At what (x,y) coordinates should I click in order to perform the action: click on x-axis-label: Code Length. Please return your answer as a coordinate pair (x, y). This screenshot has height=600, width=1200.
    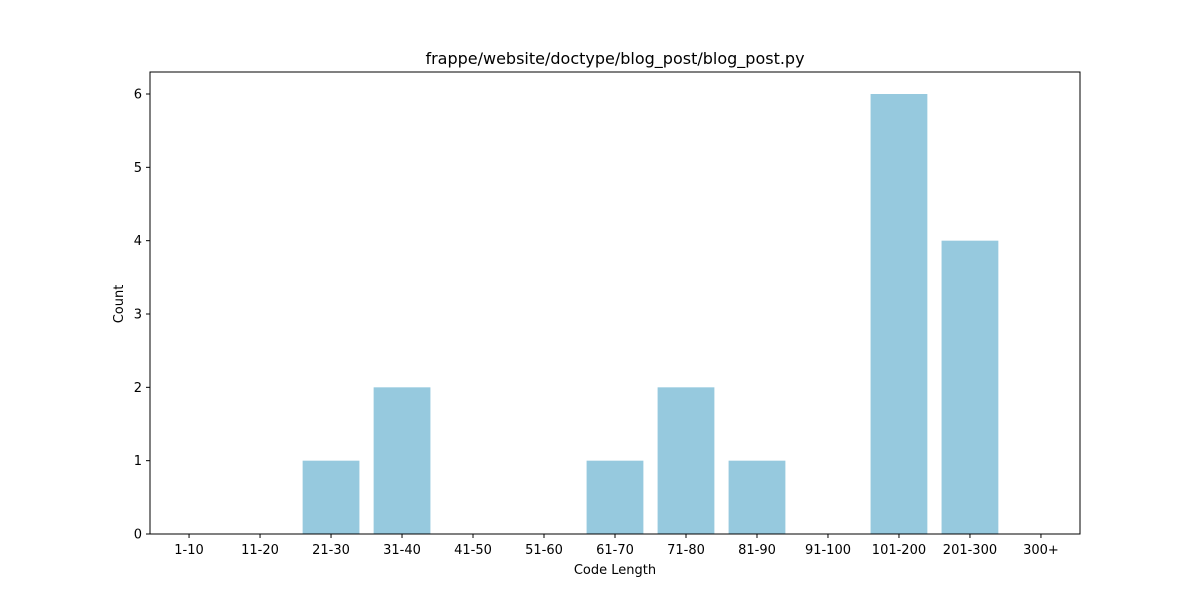
    Looking at the image, I should click on (615, 570).